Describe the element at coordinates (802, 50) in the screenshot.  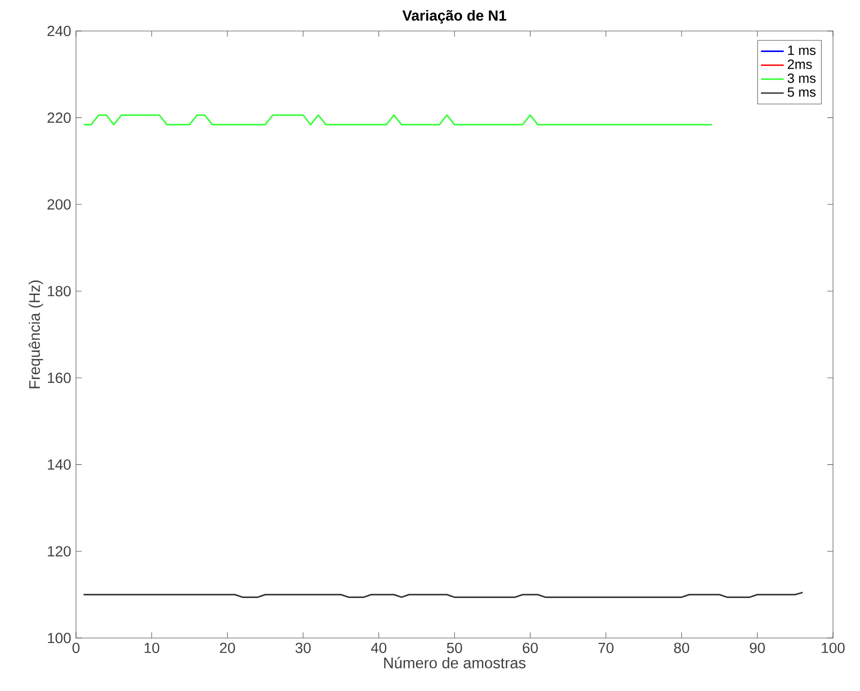
I see `legend-label: 1 ms` at that location.